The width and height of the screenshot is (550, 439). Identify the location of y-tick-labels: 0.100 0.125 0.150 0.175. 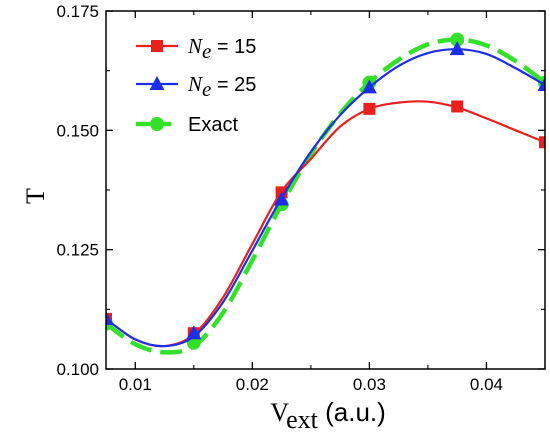
(77, 190).